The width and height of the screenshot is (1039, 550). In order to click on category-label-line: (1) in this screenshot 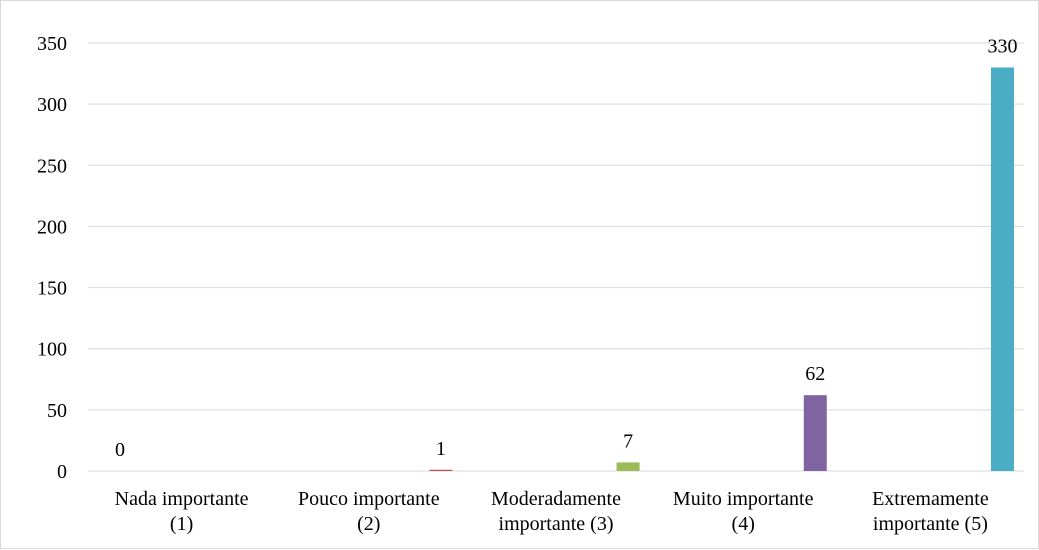, I will do `click(181, 524)`.